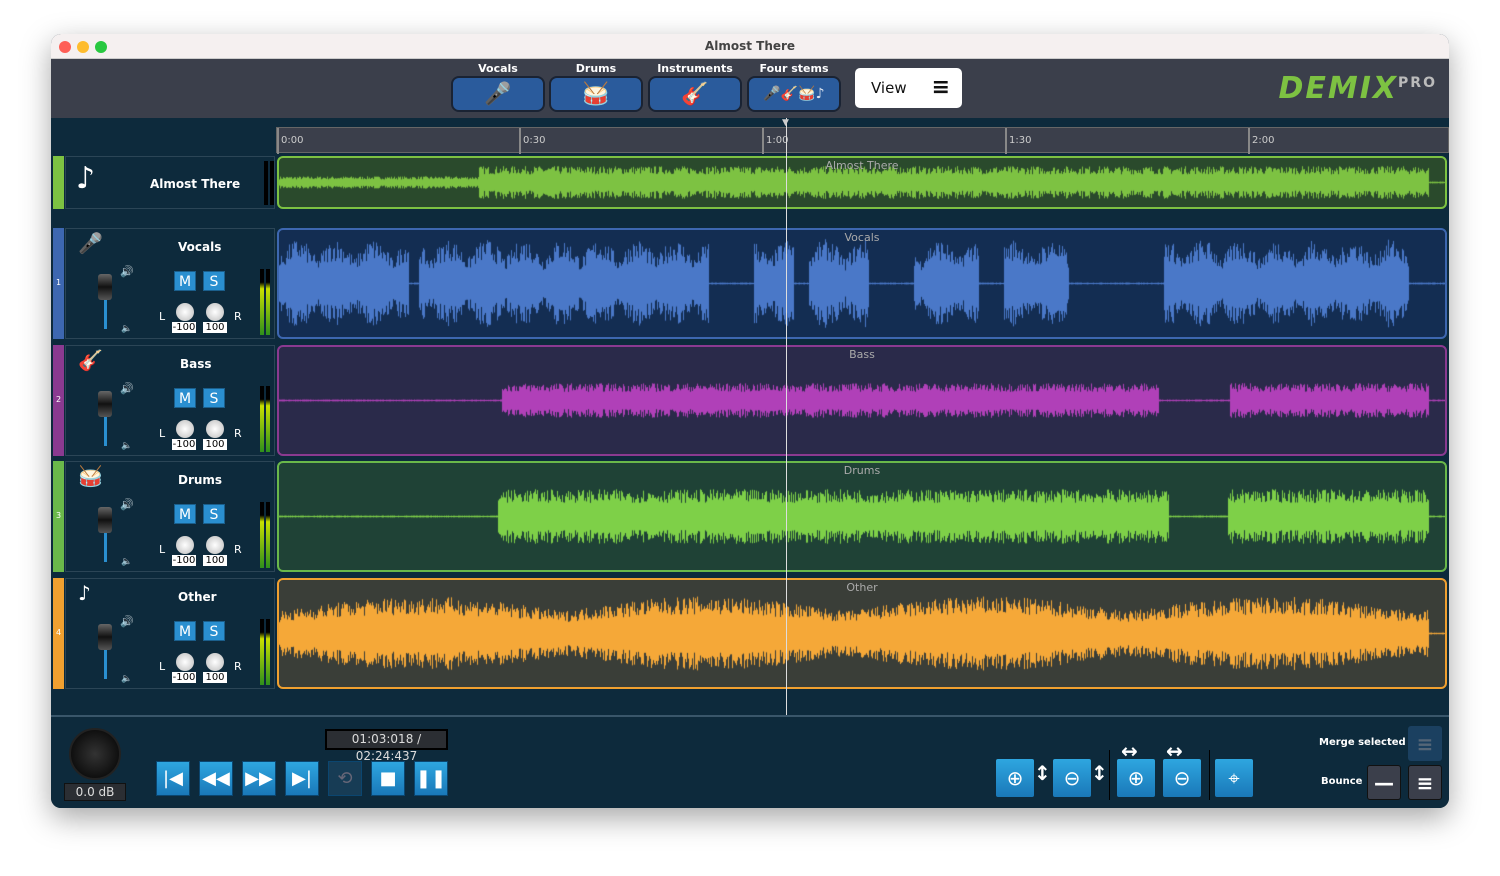  I want to click on track-number: 1, so click(58, 282).